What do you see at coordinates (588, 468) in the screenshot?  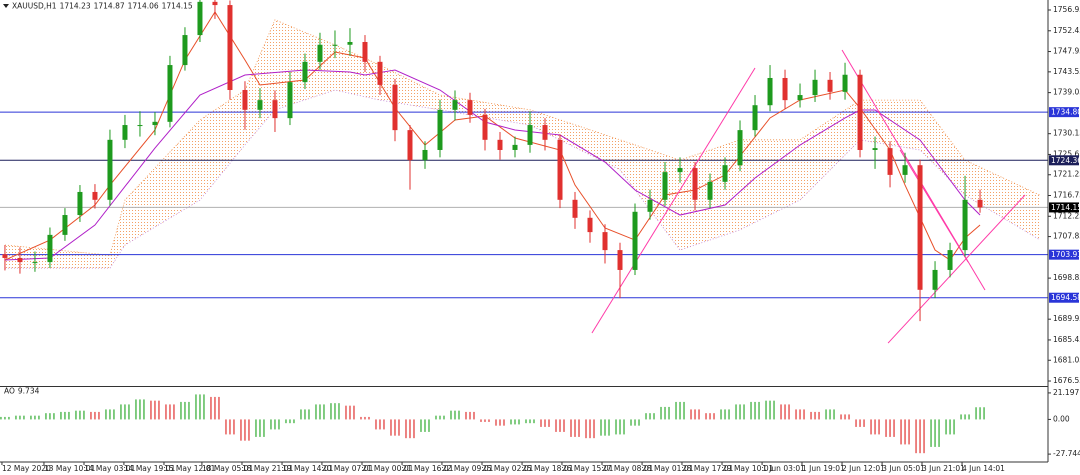 I see `x-tick-label: 26 May 15:01` at bounding box center [588, 468].